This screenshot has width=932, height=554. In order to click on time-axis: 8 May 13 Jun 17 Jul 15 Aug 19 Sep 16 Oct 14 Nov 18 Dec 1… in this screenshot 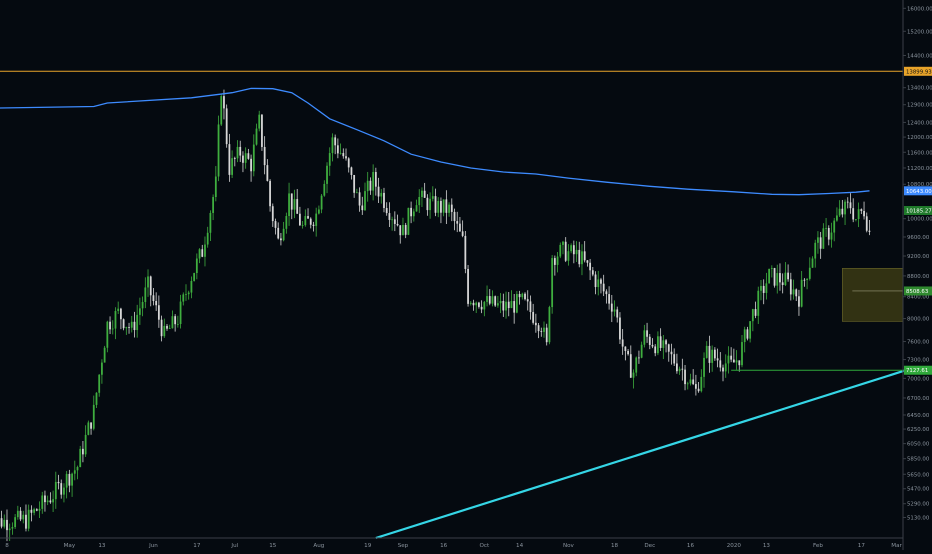, I will do `click(453, 546)`.